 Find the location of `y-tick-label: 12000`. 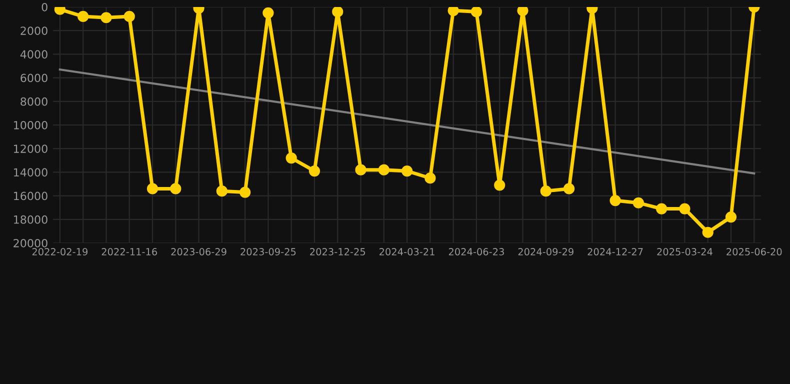

y-tick-label: 12000 is located at coordinates (31, 148).